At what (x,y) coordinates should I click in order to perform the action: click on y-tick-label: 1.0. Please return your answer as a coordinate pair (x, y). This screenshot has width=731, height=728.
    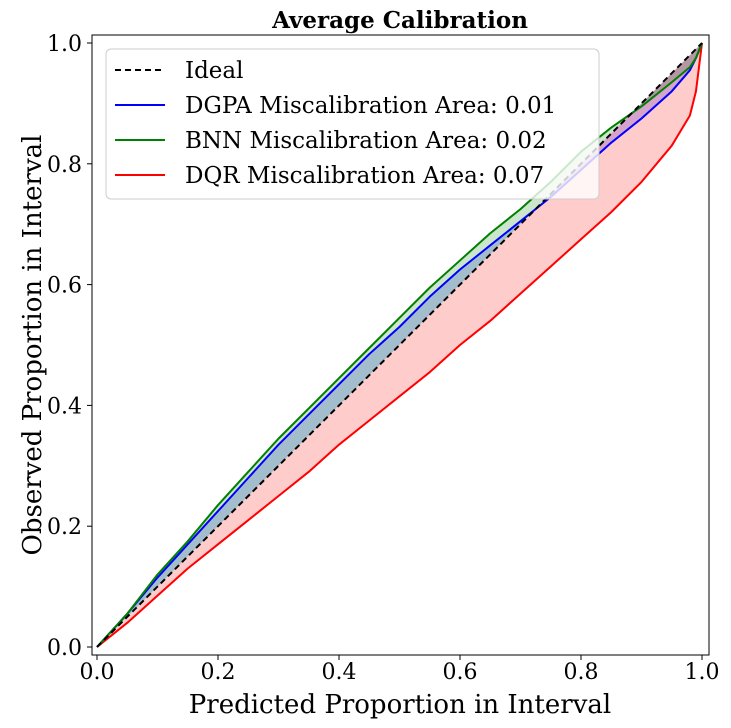
    Looking at the image, I should click on (64, 44).